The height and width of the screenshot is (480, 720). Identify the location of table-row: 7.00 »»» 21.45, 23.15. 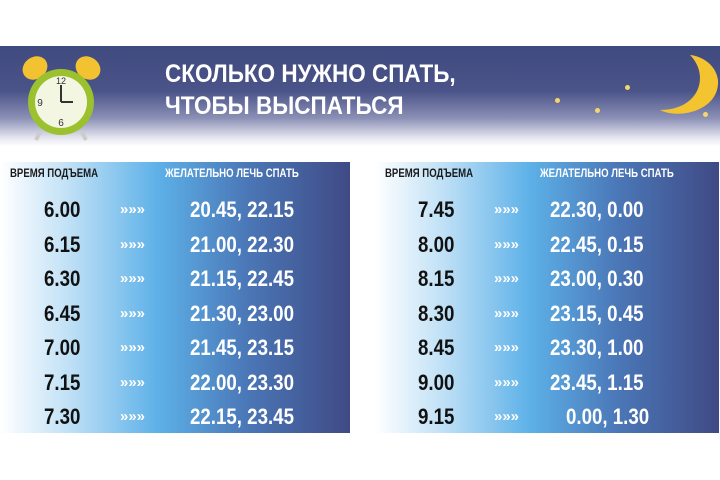
(360, 348).